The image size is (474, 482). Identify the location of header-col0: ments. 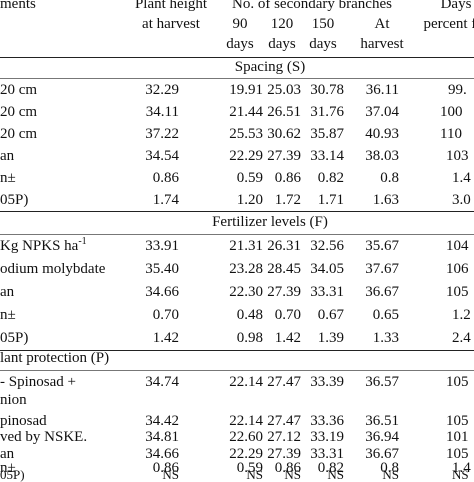
(18, 6).